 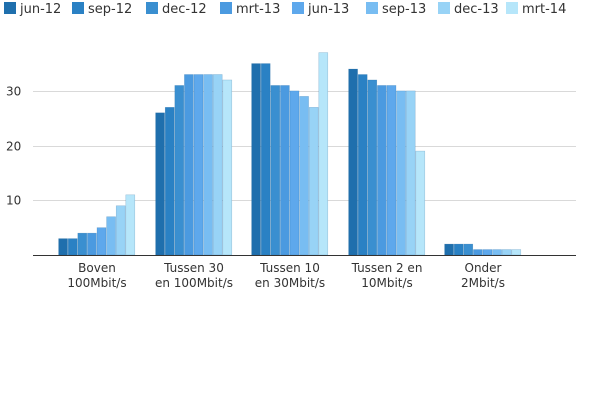 What do you see at coordinates (290, 283) in the screenshot?
I see `x-category-label-2-1: en 30Mbit/s` at bounding box center [290, 283].